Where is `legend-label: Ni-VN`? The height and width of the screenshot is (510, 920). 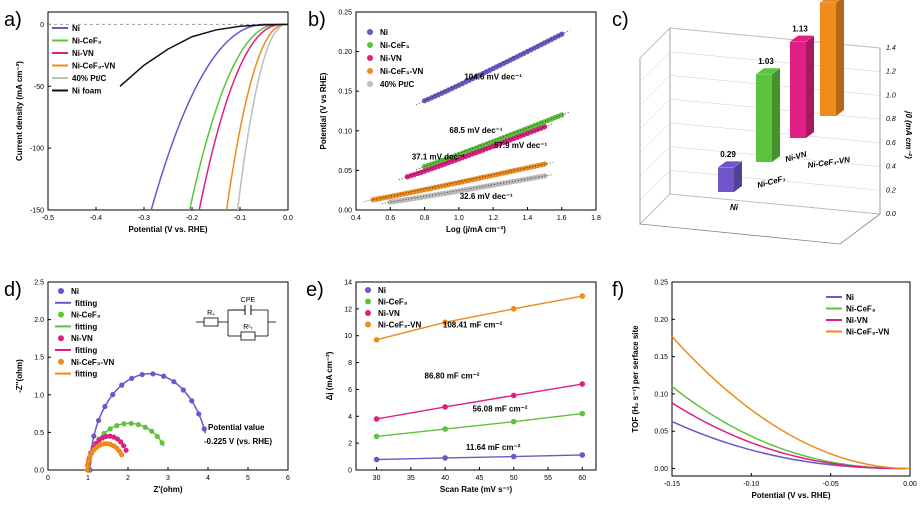 legend-label: Ni-VN is located at coordinates (857, 320).